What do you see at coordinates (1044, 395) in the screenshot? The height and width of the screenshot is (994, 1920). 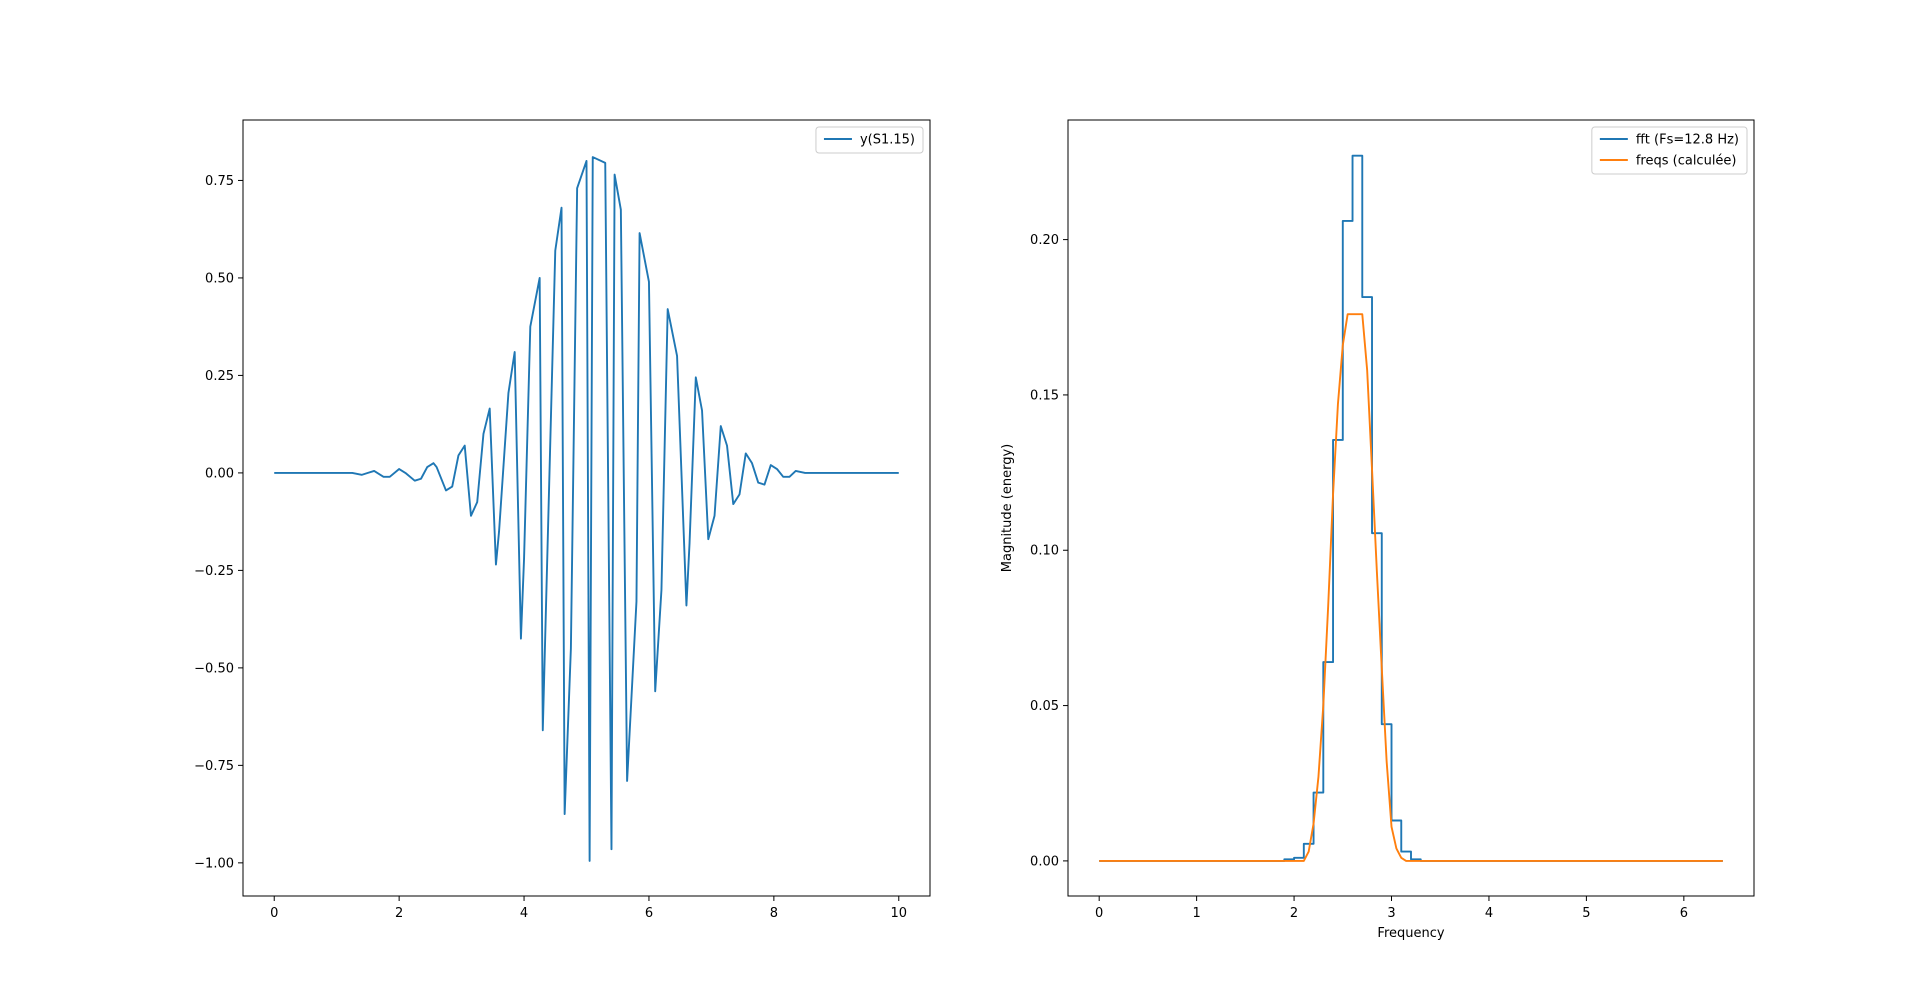 I see `y-tick-label: 0.15` at bounding box center [1044, 395].